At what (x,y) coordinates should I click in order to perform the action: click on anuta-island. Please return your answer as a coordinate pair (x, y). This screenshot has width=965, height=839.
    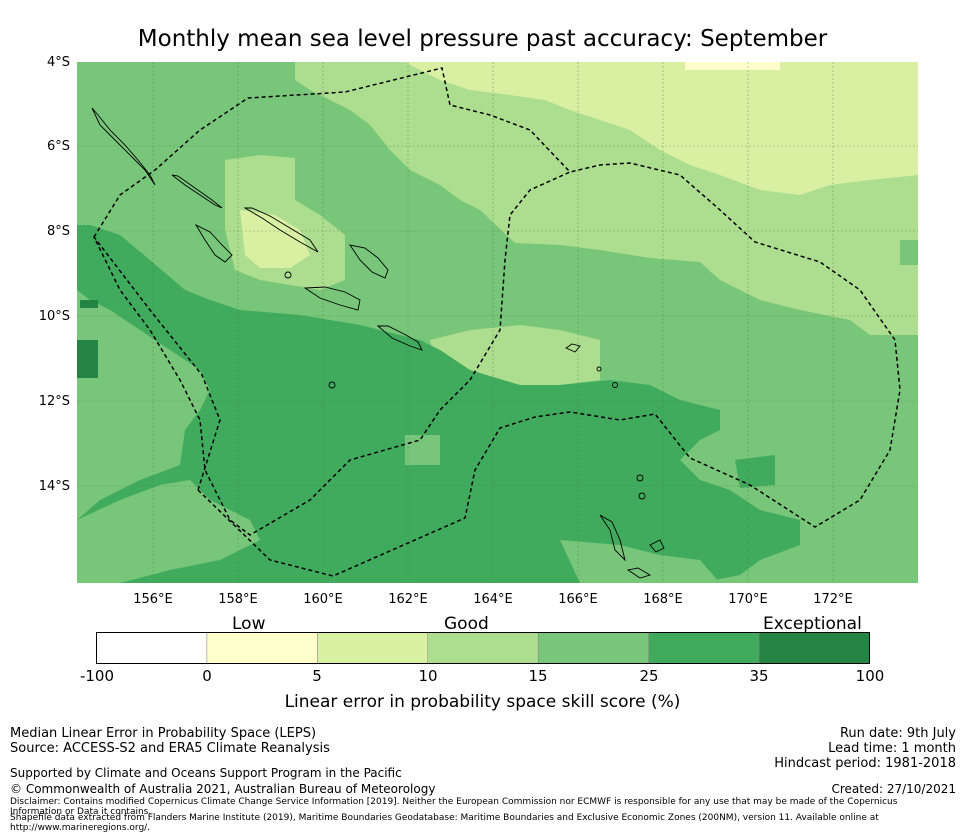
    Looking at the image, I should click on (599, 369).